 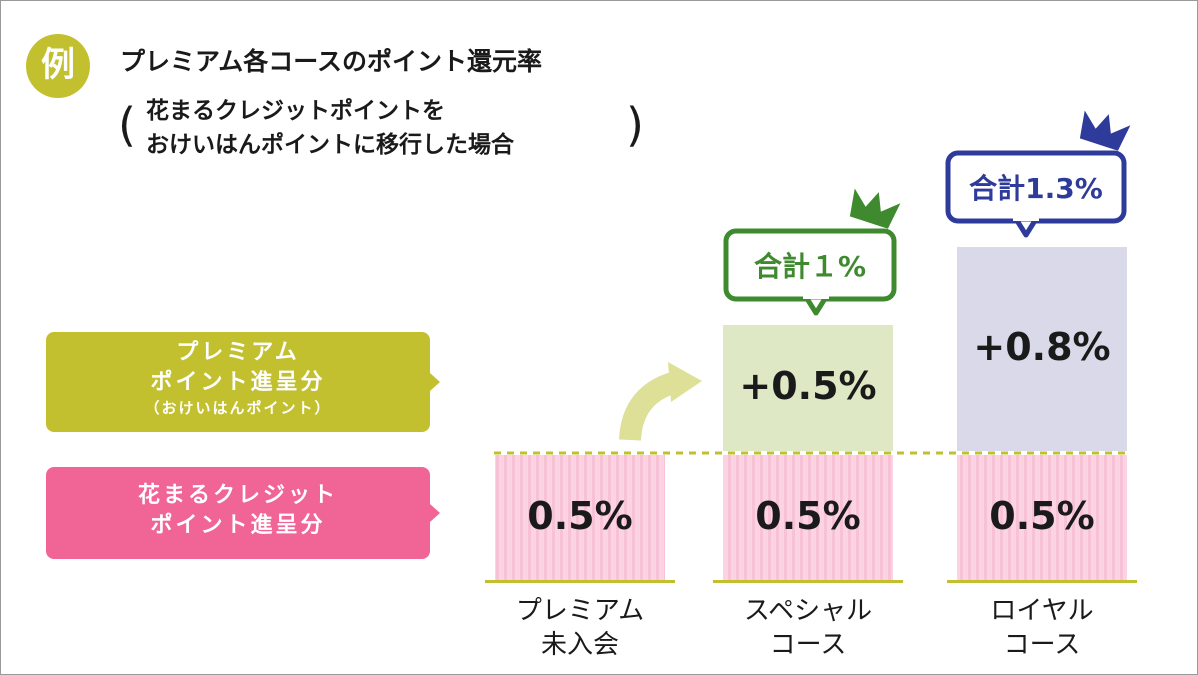 What do you see at coordinates (238, 352) in the screenshot?
I see `legend-premium-line-1: プレミアム` at bounding box center [238, 352].